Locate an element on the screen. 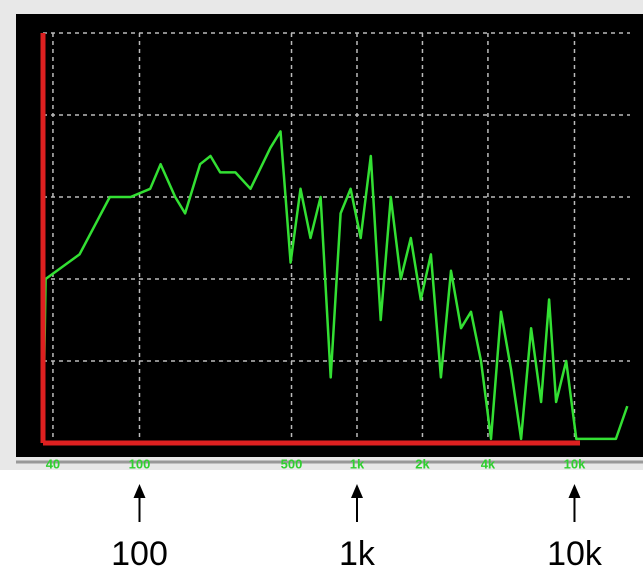 Image resolution: width=643 pixels, height=581 pixels. x-tick-label: 100 is located at coordinates (140, 463).